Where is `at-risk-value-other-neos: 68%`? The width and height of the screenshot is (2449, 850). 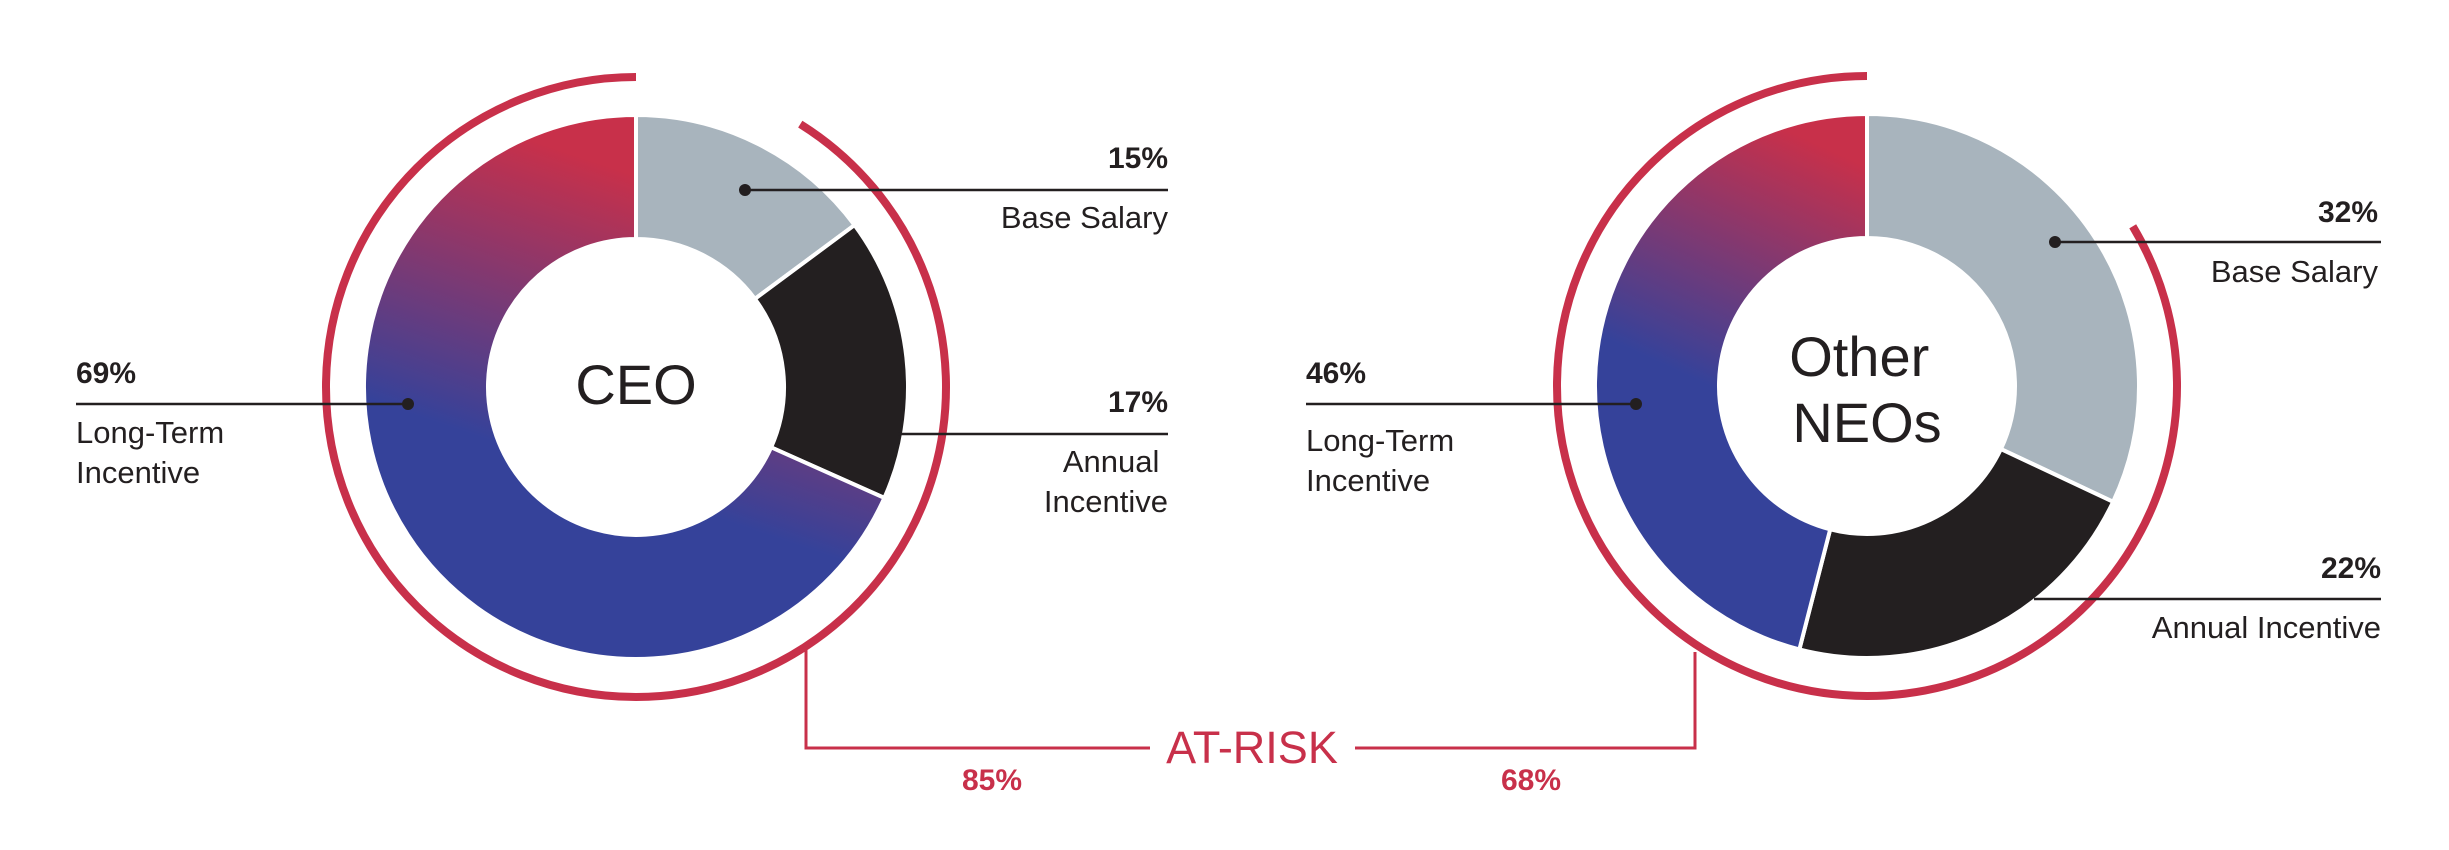
at-risk-value-other-neos: 68% is located at coordinates (1531, 780).